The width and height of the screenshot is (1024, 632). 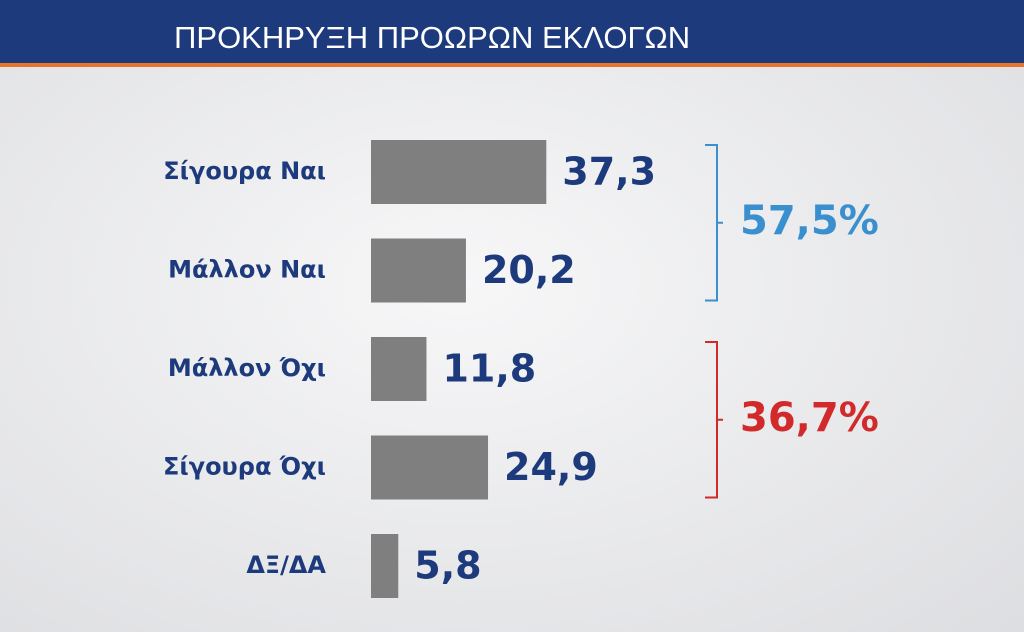 I want to click on category-label: Σίγουρα Όχι, so click(x=244, y=467).